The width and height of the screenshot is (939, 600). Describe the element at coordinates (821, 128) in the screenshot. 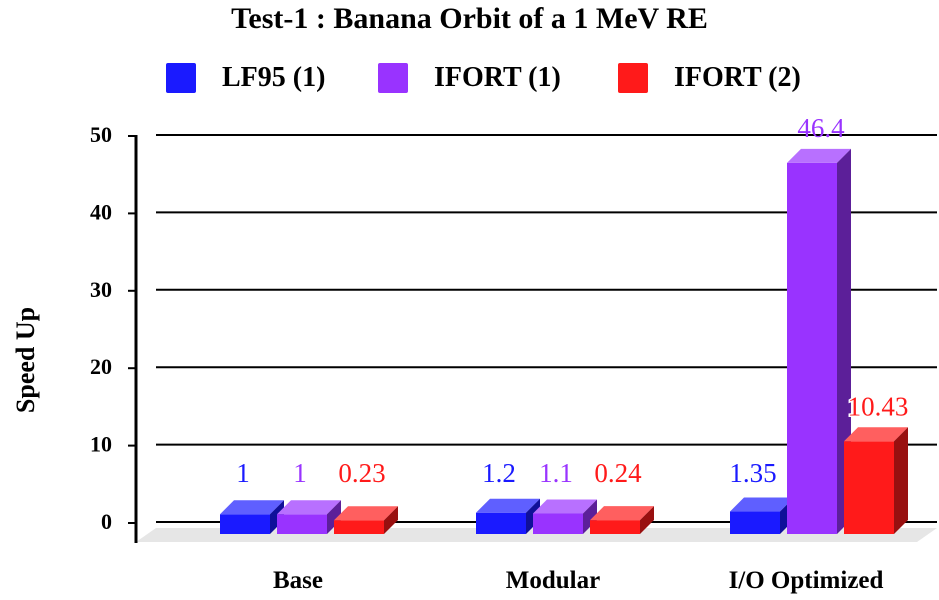

I see `data-label-ifort-1-i-o-optimized: 46.4` at that location.